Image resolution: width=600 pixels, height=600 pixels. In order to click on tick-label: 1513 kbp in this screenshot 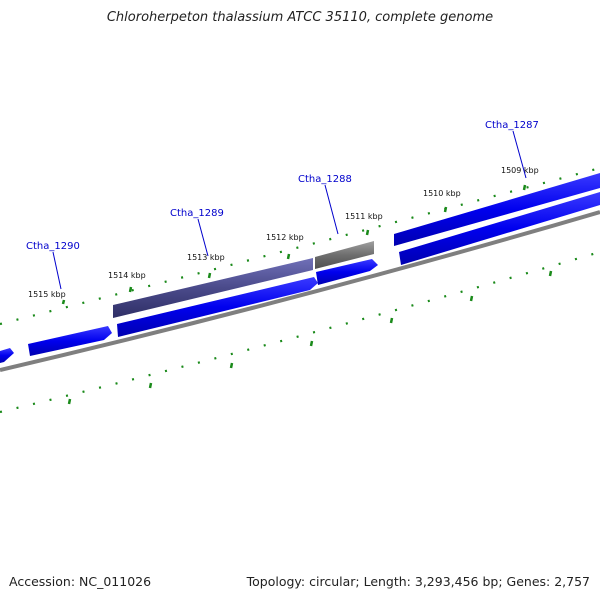, I will do `click(206, 257)`.